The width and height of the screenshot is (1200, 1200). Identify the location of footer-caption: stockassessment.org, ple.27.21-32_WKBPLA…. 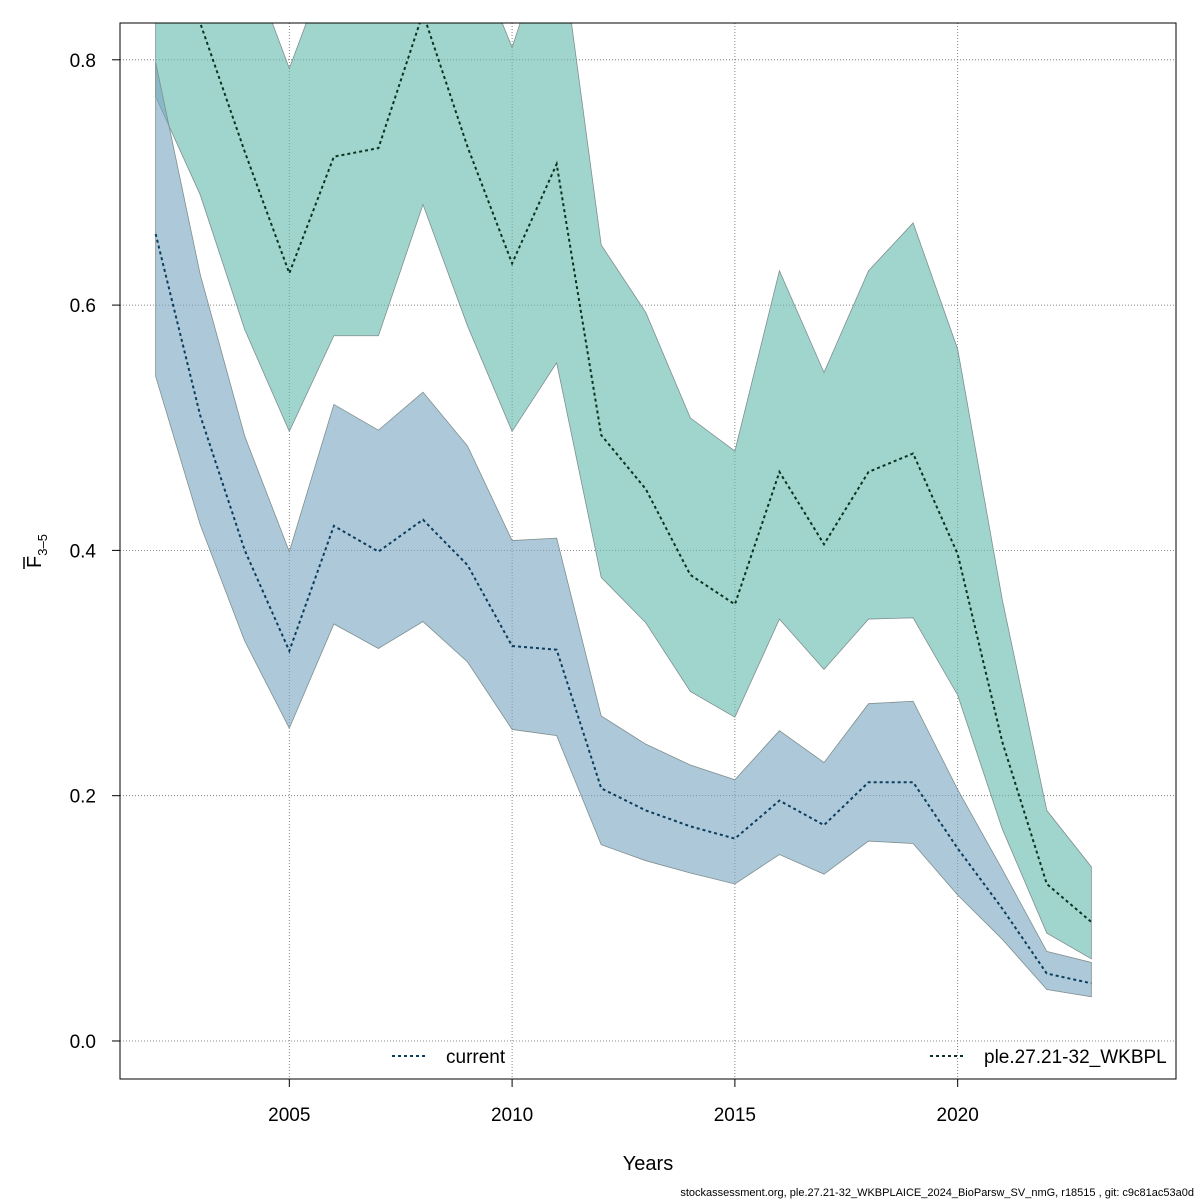
(937, 1193).